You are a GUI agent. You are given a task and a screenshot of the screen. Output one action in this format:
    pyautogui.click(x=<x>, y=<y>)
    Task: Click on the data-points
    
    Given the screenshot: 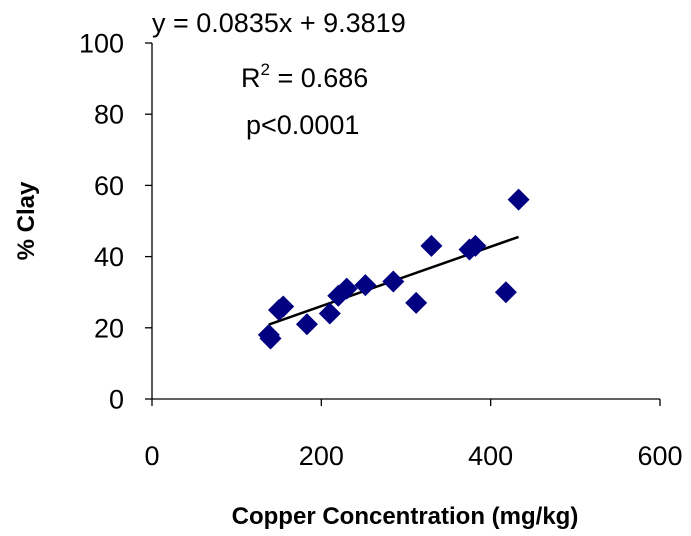 What is the action you would take?
    pyautogui.click(x=393, y=269)
    